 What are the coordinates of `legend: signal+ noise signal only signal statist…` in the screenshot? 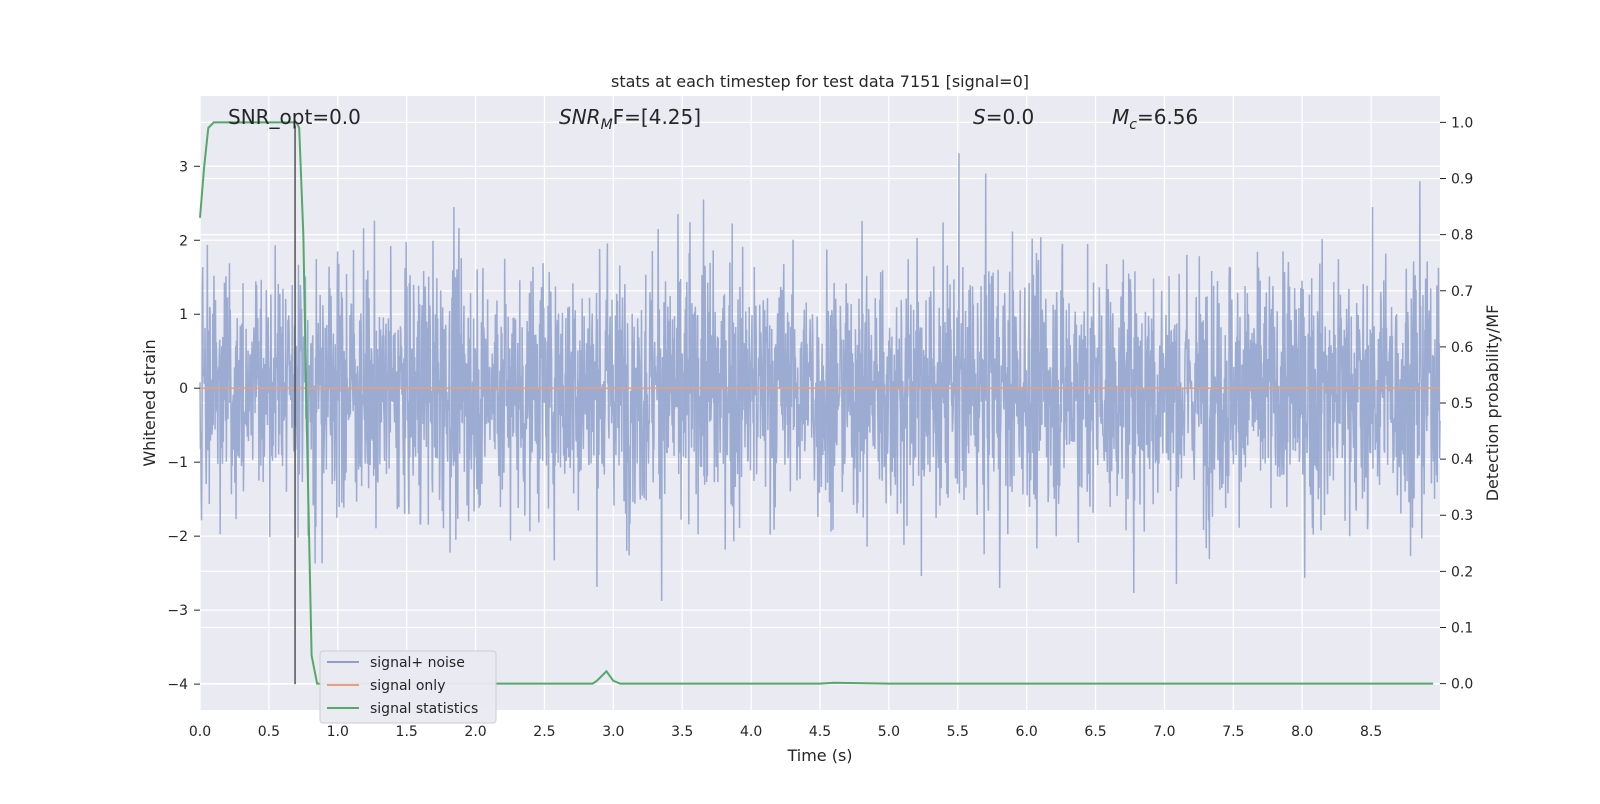 It's located at (408, 687).